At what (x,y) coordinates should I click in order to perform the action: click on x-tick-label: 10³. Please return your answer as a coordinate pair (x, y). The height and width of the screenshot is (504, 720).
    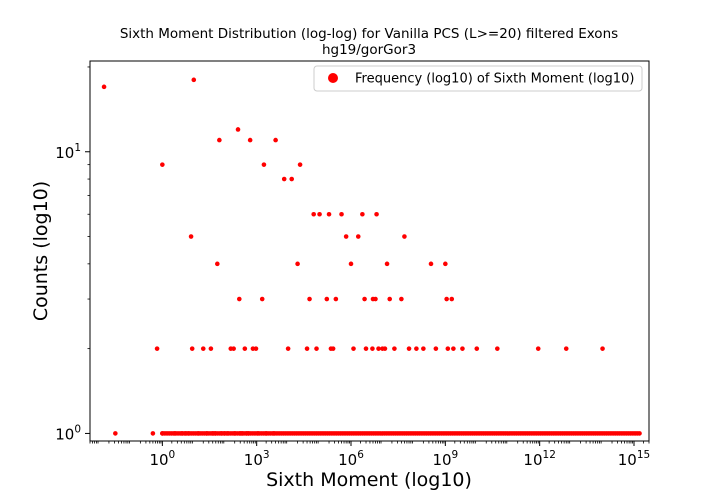
    Looking at the image, I should click on (257, 459).